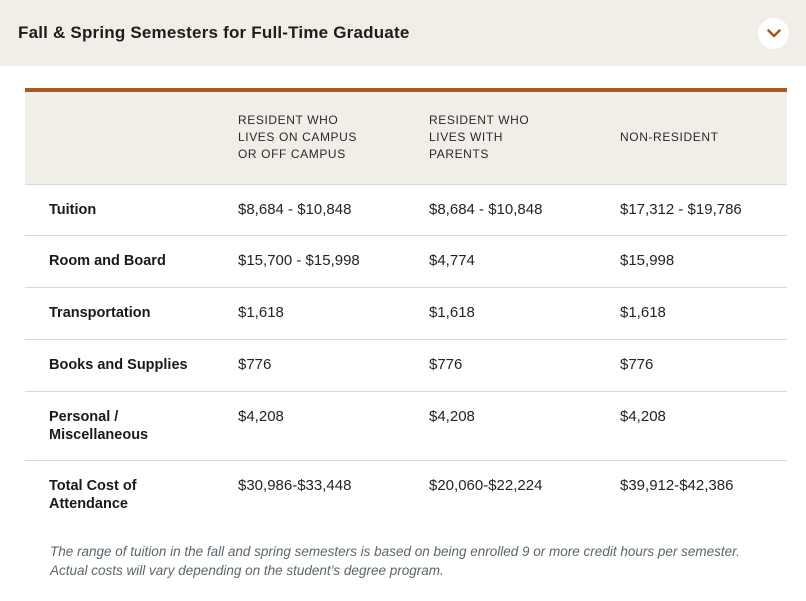 This screenshot has height=601, width=806. I want to click on table-row-books-supplies: Books and Supplies $776 $776 $776, so click(406, 364).